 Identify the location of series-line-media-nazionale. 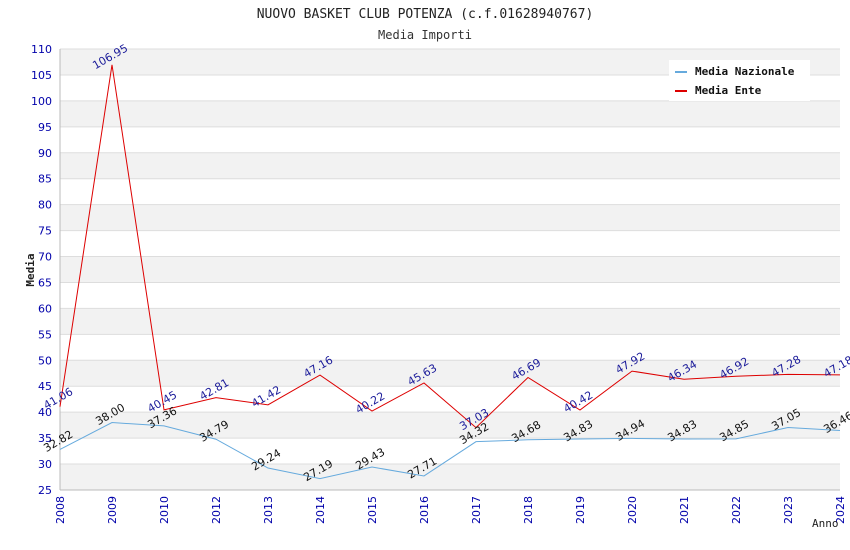
(450, 451).